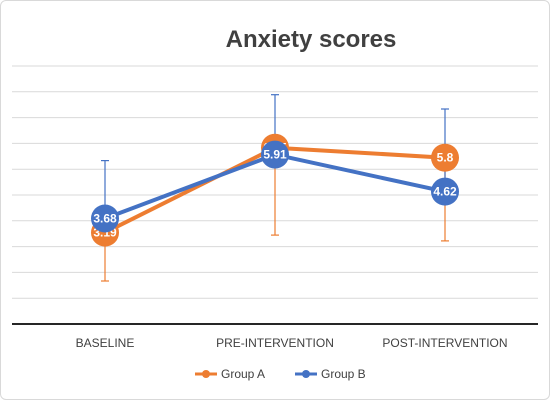 The image size is (550, 400). Describe the element at coordinates (275, 343) in the screenshot. I see `x-tick-label: PRE-INTERVENTION` at that location.